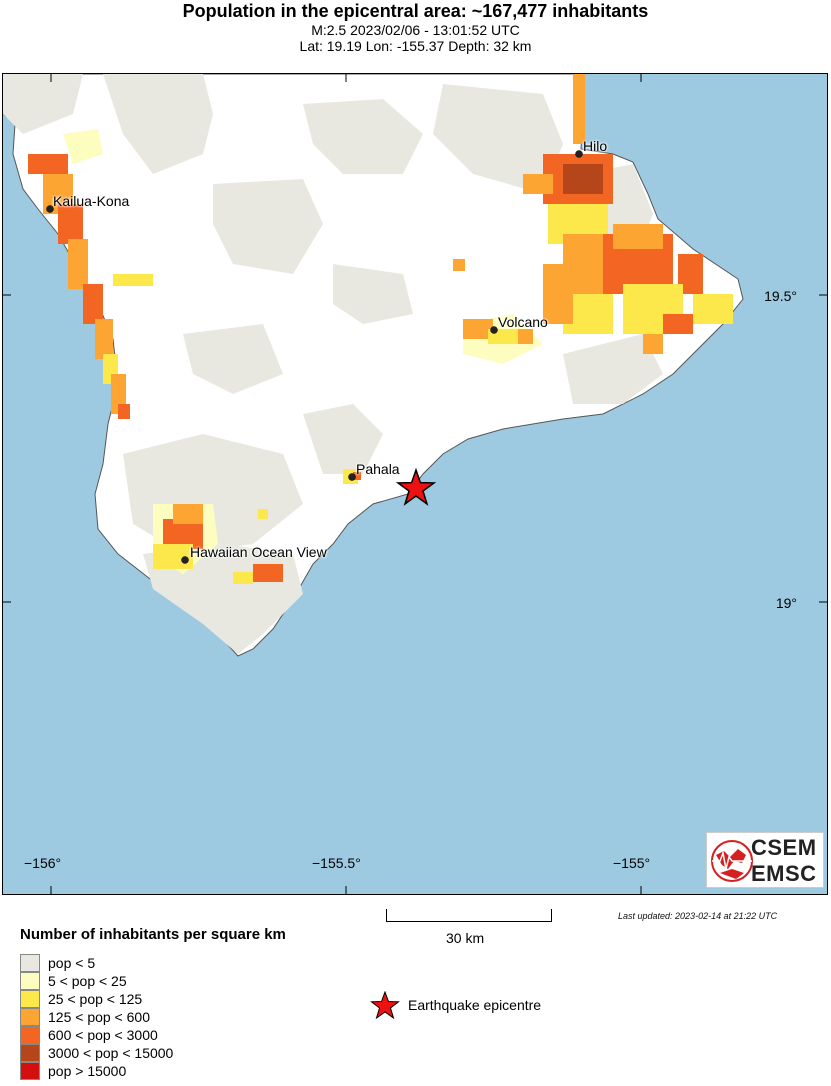 This screenshot has width=831, height=1086. I want to click on epicenter-legend: Earthquake epicentre, so click(455, 1005).